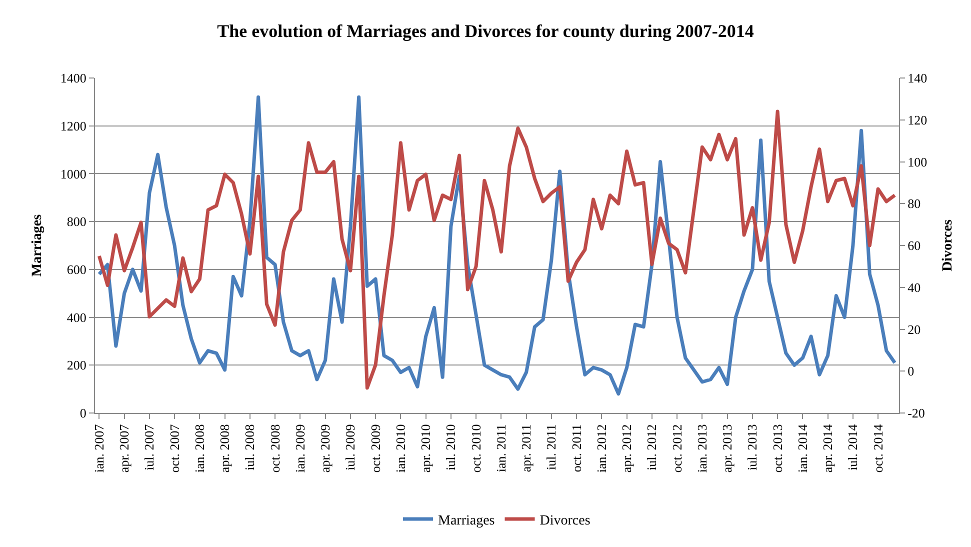 This screenshot has height=547, width=971. Describe the element at coordinates (914, 329) in the screenshot. I see `y2-tick-label: 20` at that location.